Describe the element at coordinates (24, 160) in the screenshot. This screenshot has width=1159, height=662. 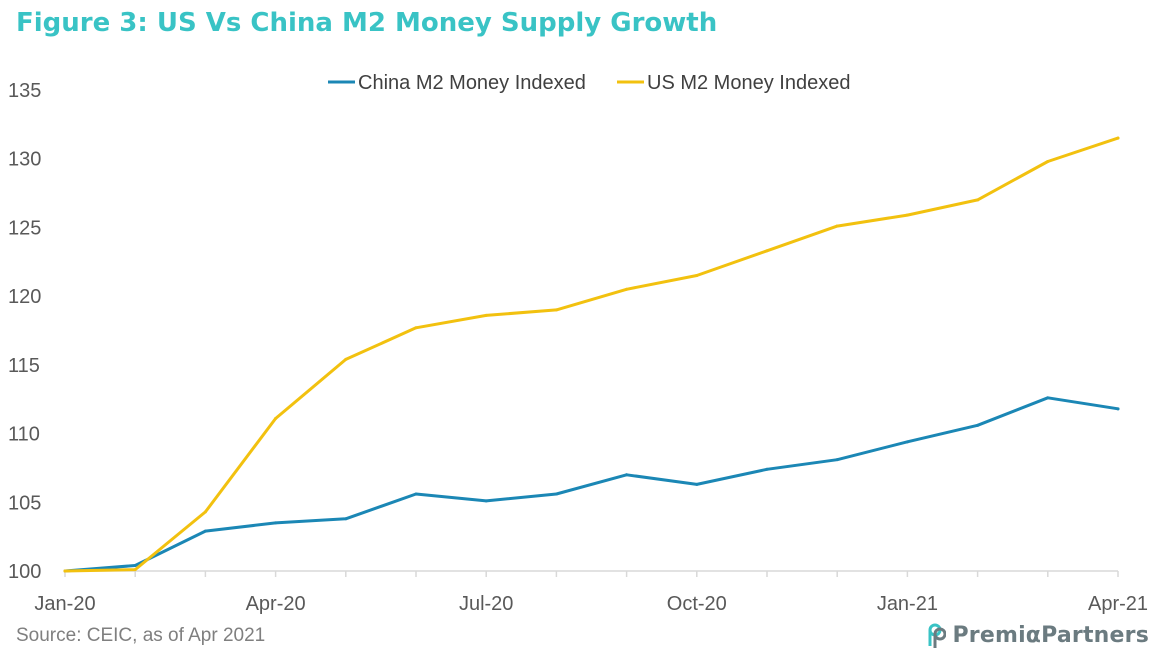
I see `y-tick-label: 130` at that location.